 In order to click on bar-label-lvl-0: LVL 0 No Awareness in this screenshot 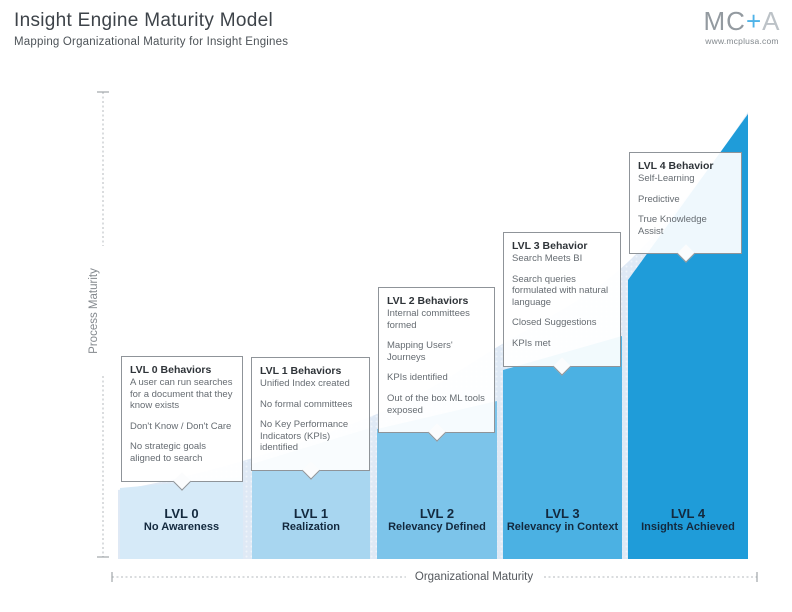, I will do `click(181, 520)`.